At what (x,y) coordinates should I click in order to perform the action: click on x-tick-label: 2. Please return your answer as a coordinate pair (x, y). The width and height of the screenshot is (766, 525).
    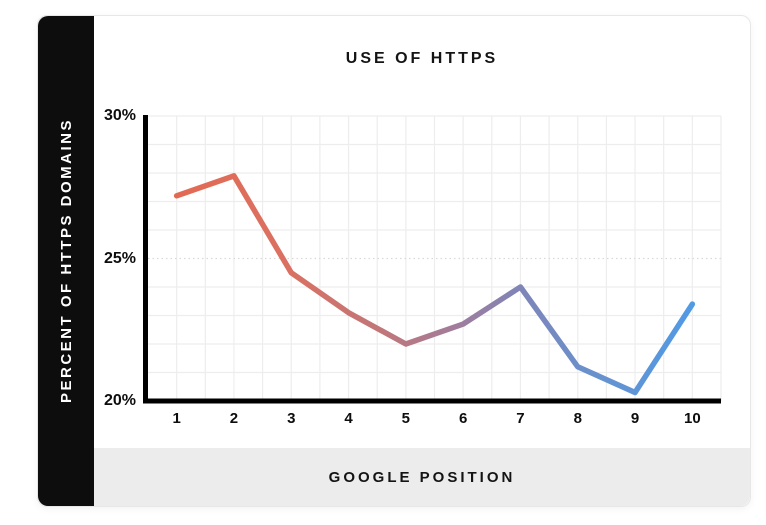
    Looking at the image, I should click on (234, 418).